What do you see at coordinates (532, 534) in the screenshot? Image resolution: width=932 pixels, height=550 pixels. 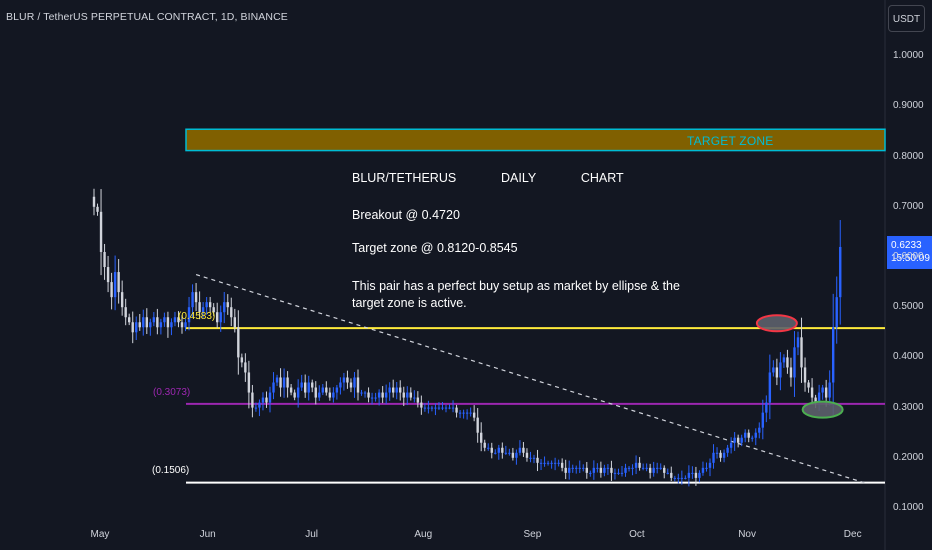 I see `x-tick-label: Sep` at bounding box center [532, 534].